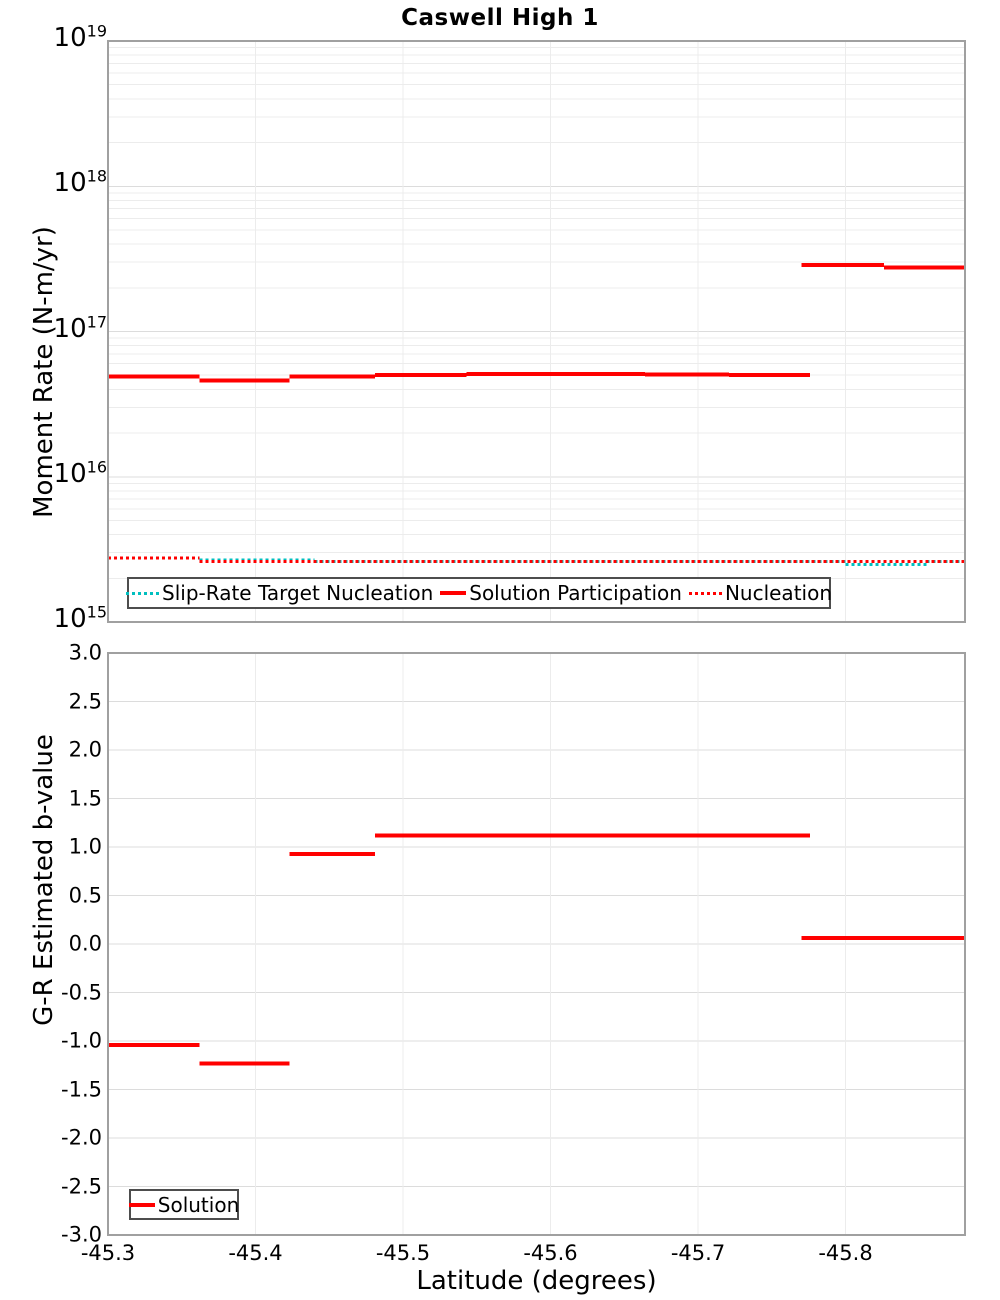 Image resolution: width=1000 pixels, height=1300 pixels. Describe the element at coordinates (85, 798) in the screenshot. I see `bottom-y-tick-label: 1.5` at that location.